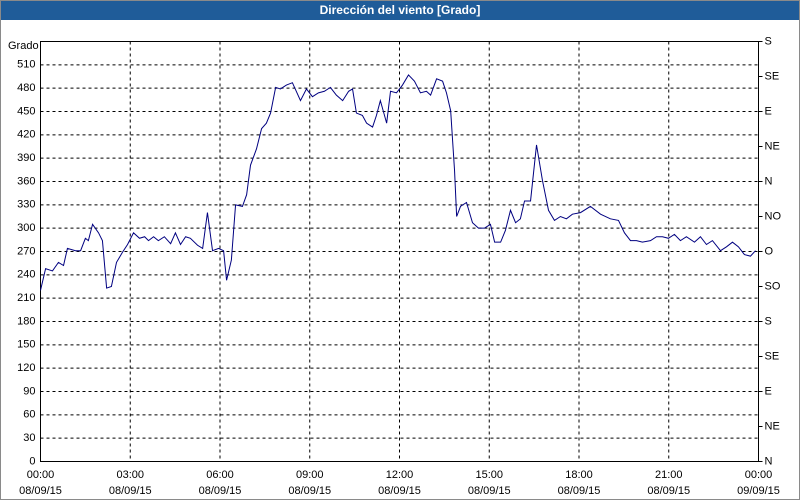  I want to click on x-tick-label: 09/09/15, so click(758, 491).